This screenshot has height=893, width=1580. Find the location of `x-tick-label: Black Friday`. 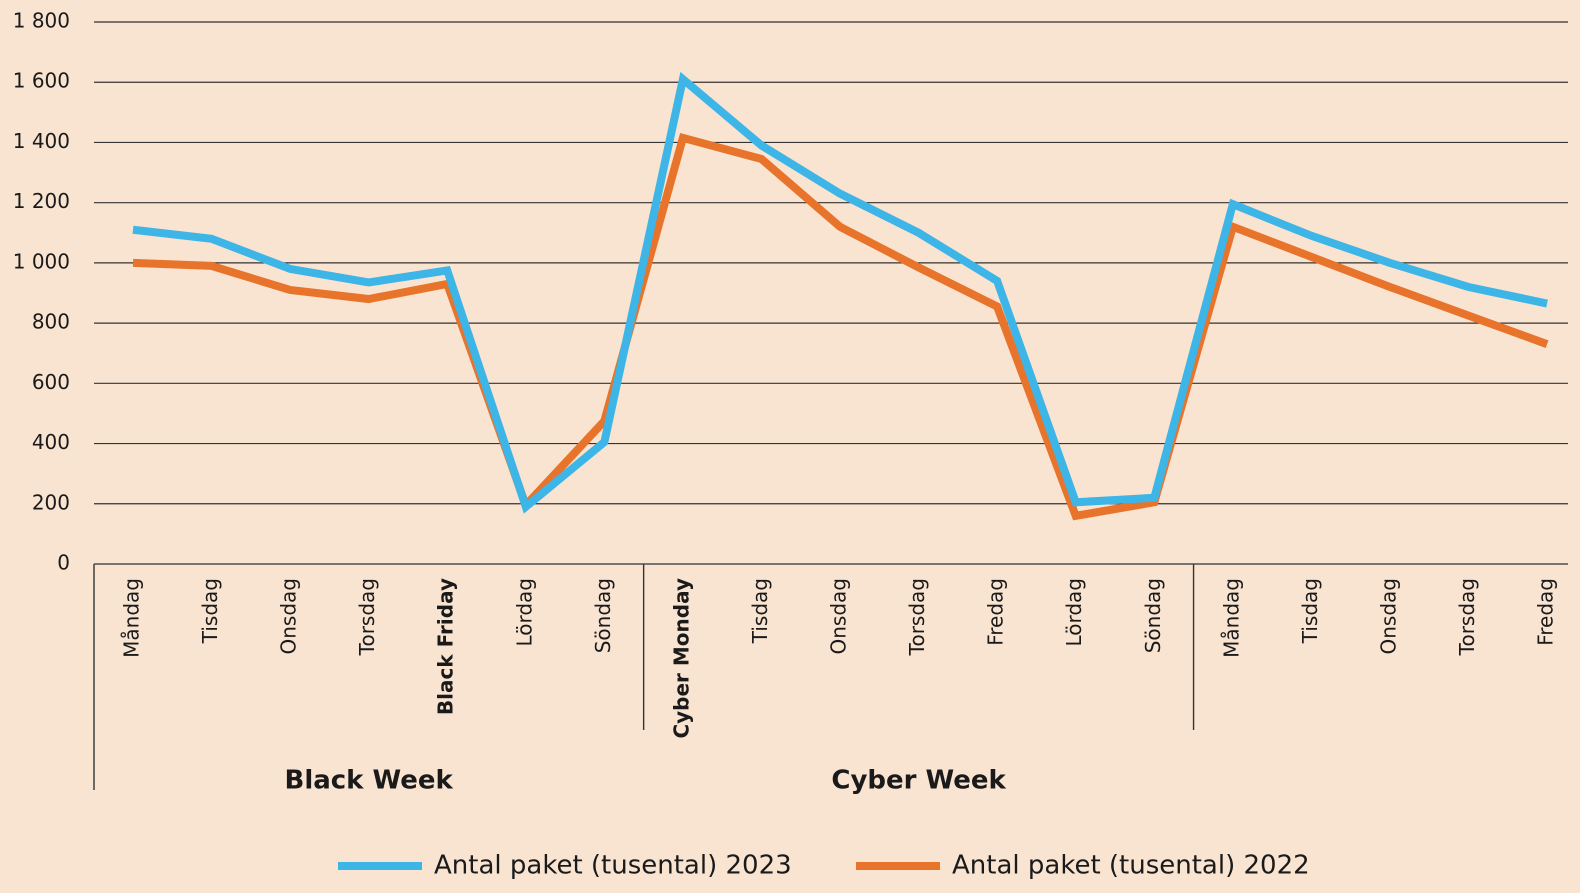

x-tick-label: Black Friday is located at coordinates (446, 646).